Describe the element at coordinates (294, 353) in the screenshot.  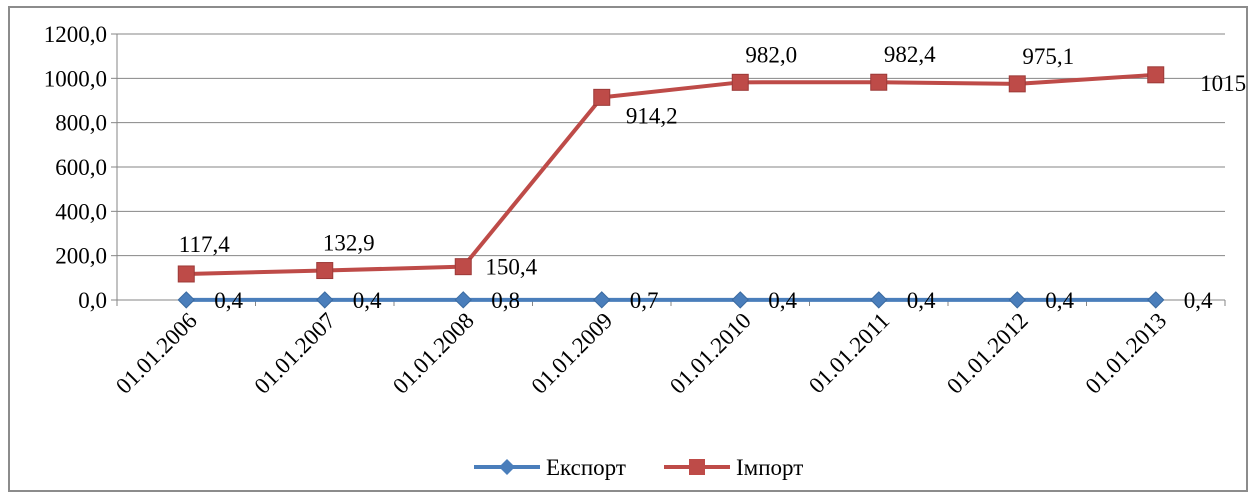
I see `x-tick-label: 01.01.2007` at that location.